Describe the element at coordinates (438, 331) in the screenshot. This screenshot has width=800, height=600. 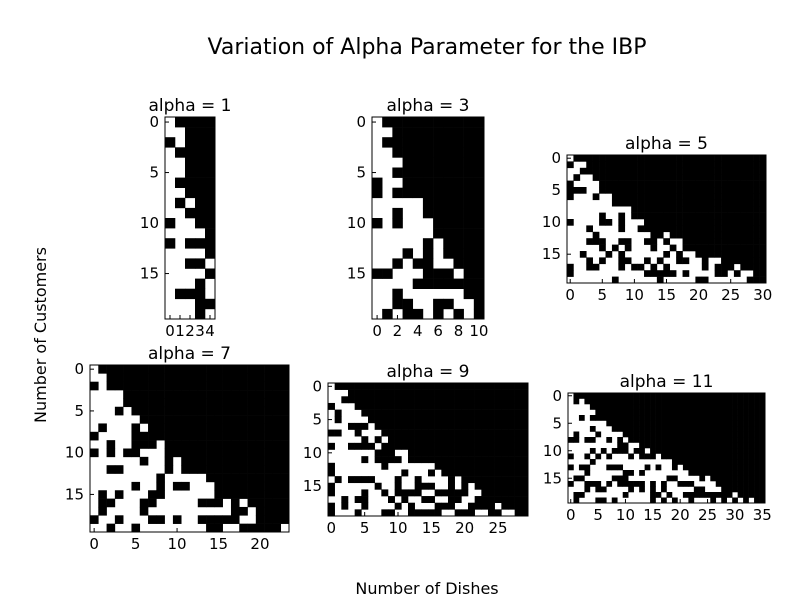
I see `x-tick-label: 6` at that location.